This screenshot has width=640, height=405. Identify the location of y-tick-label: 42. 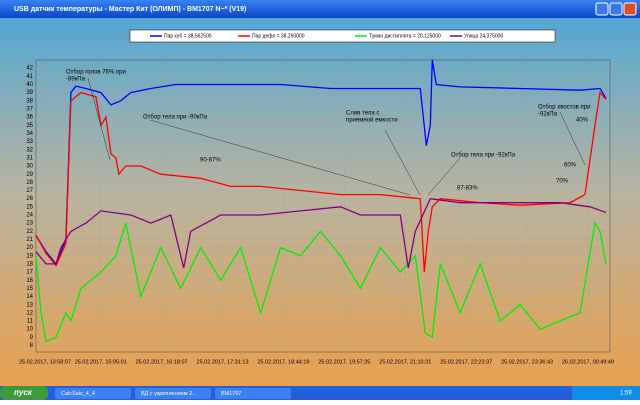
(29, 69).